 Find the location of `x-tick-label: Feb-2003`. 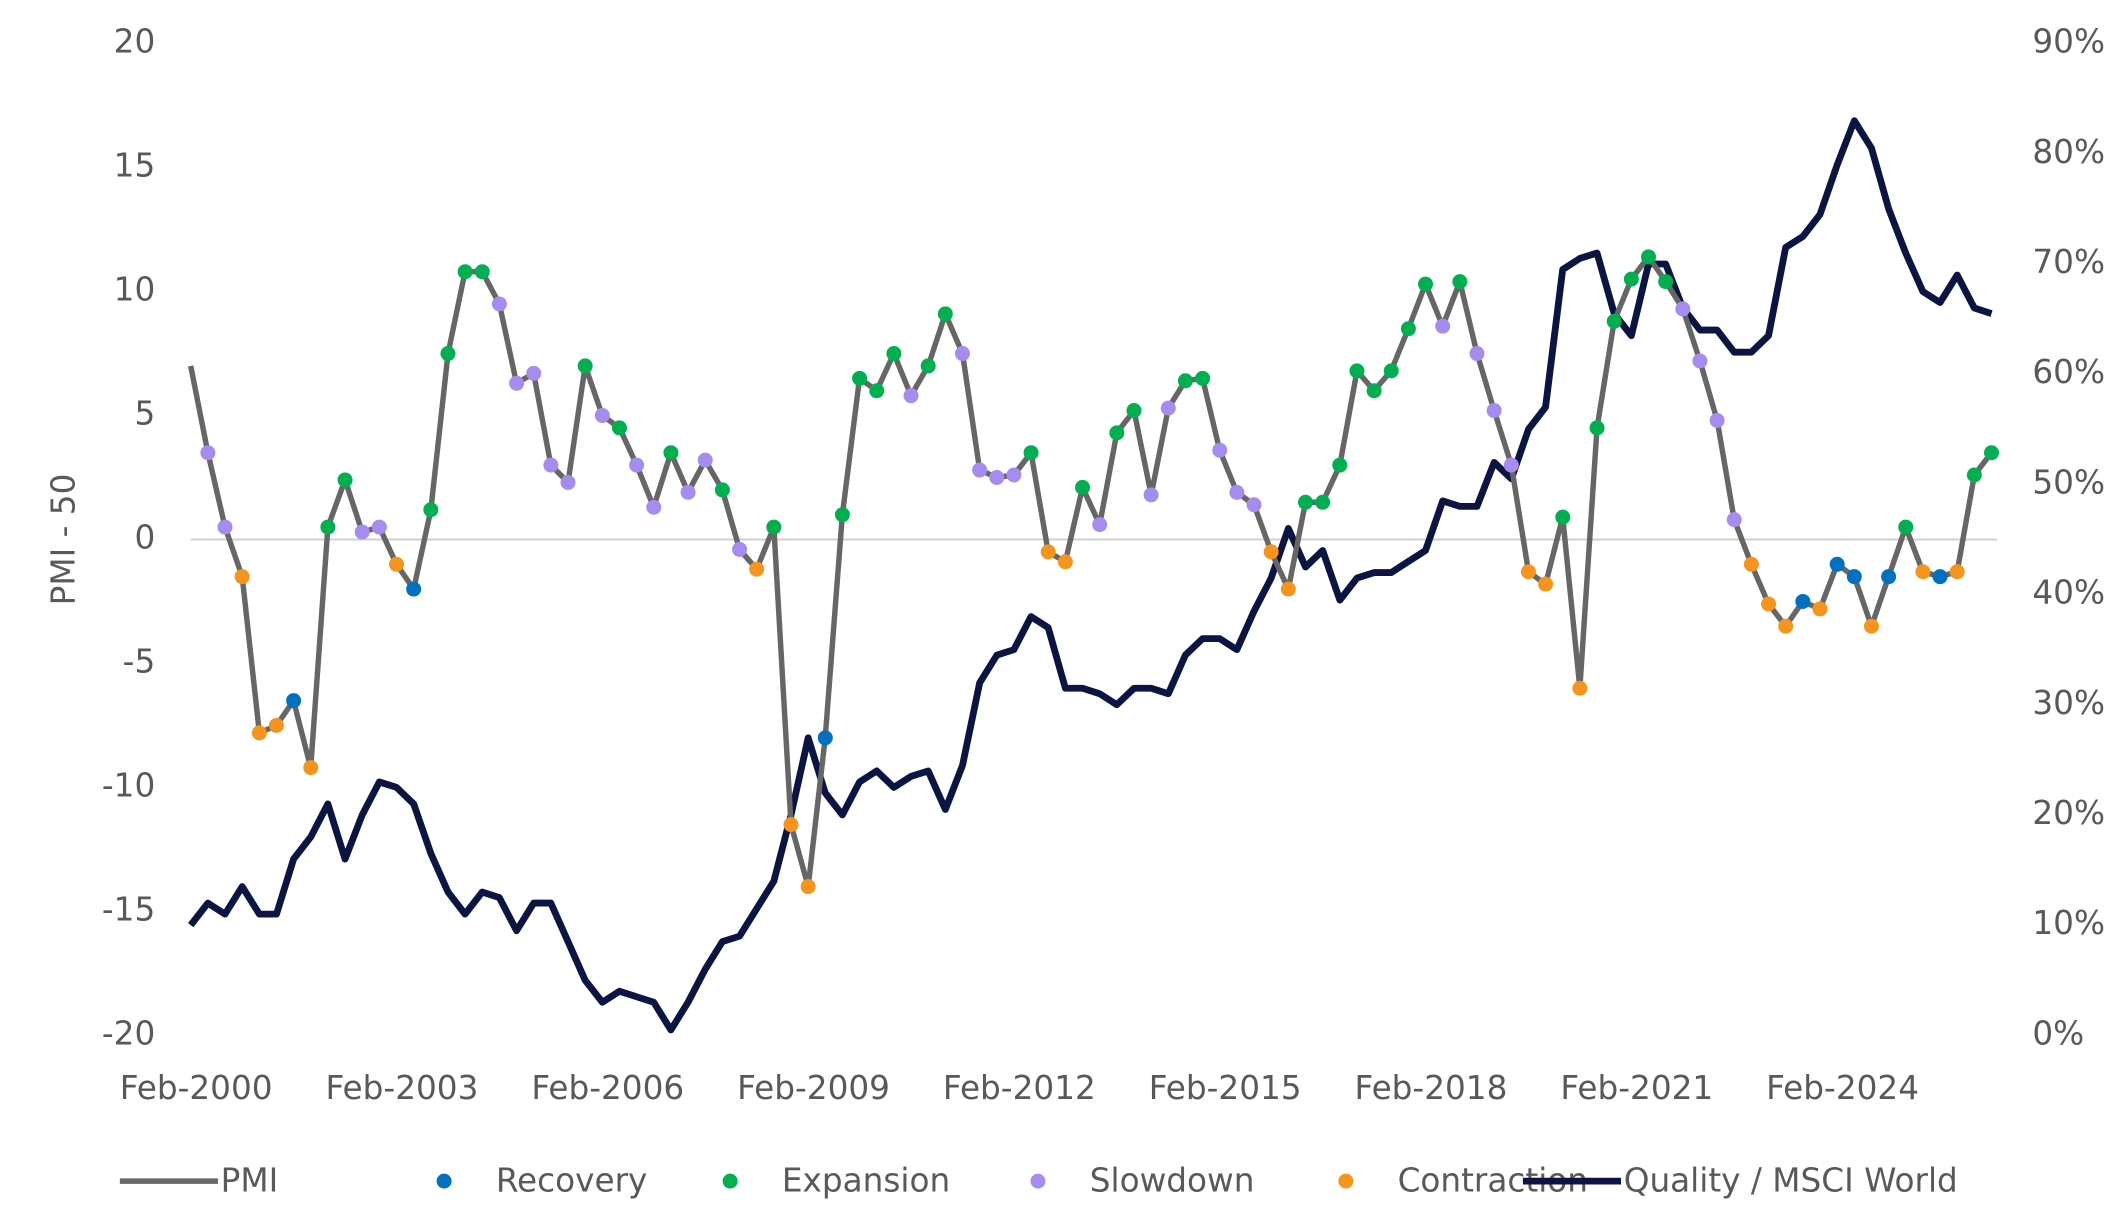

x-tick-label: Feb-2003 is located at coordinates (402, 1088).